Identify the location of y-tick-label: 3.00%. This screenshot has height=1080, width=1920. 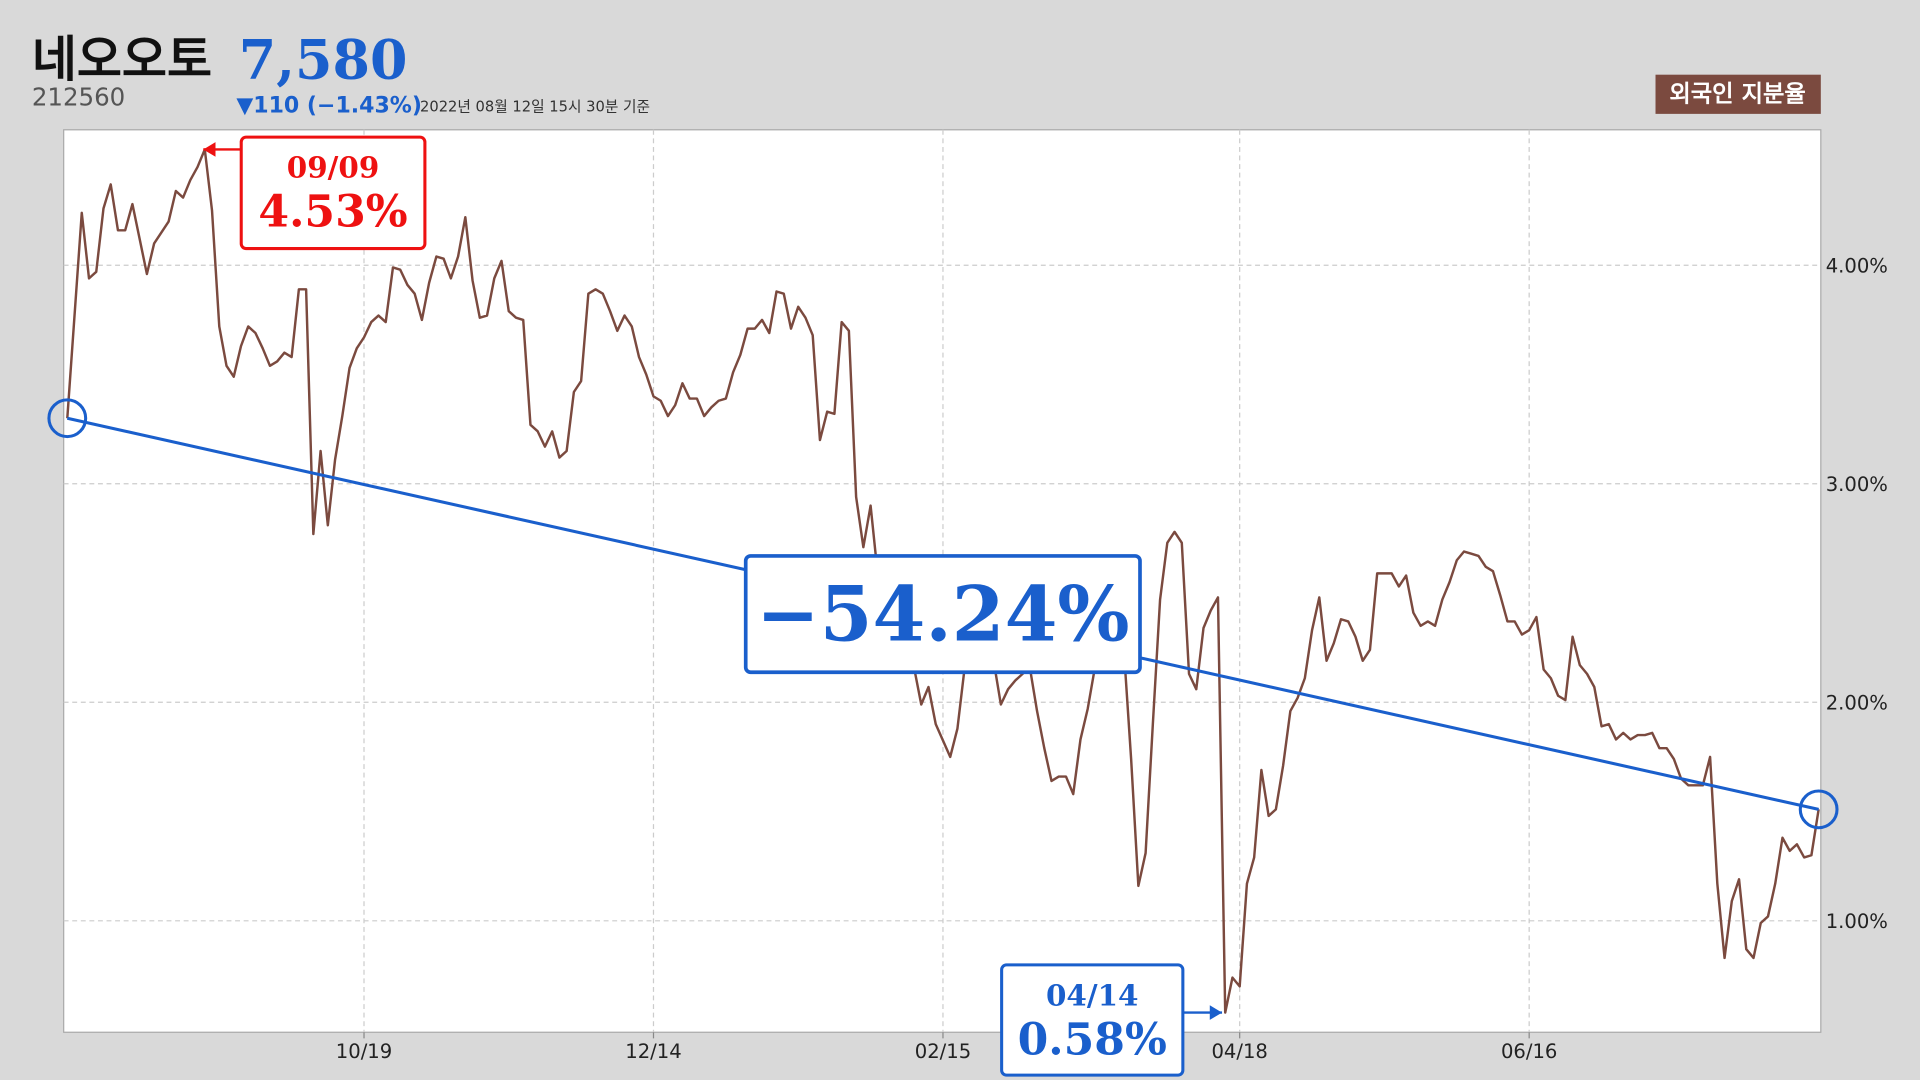
(1857, 484).